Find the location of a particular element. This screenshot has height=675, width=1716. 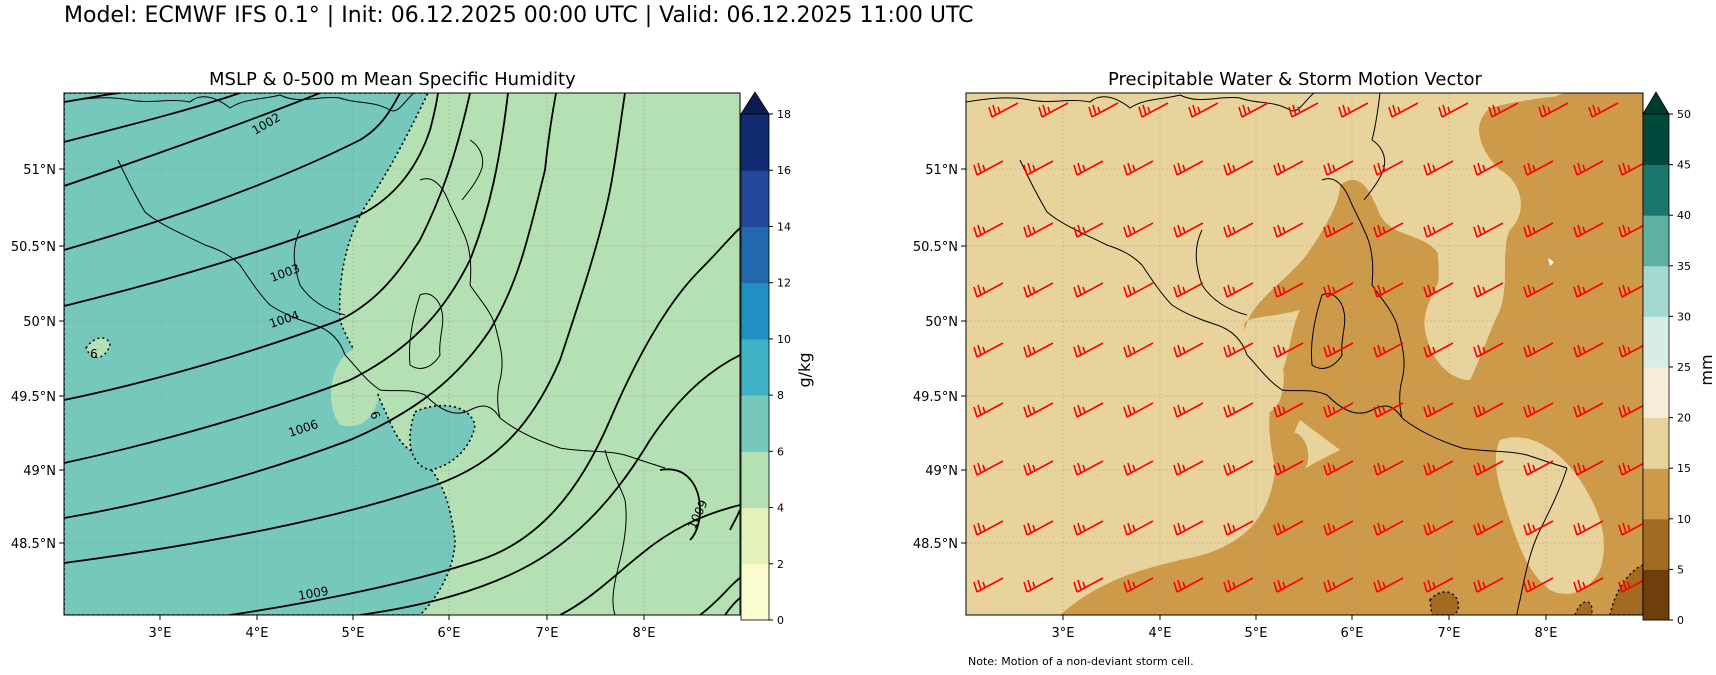

humidity-colorbar: 0 2 4 6 8 10 12 14 16 18 is located at coordinates (765, 359).